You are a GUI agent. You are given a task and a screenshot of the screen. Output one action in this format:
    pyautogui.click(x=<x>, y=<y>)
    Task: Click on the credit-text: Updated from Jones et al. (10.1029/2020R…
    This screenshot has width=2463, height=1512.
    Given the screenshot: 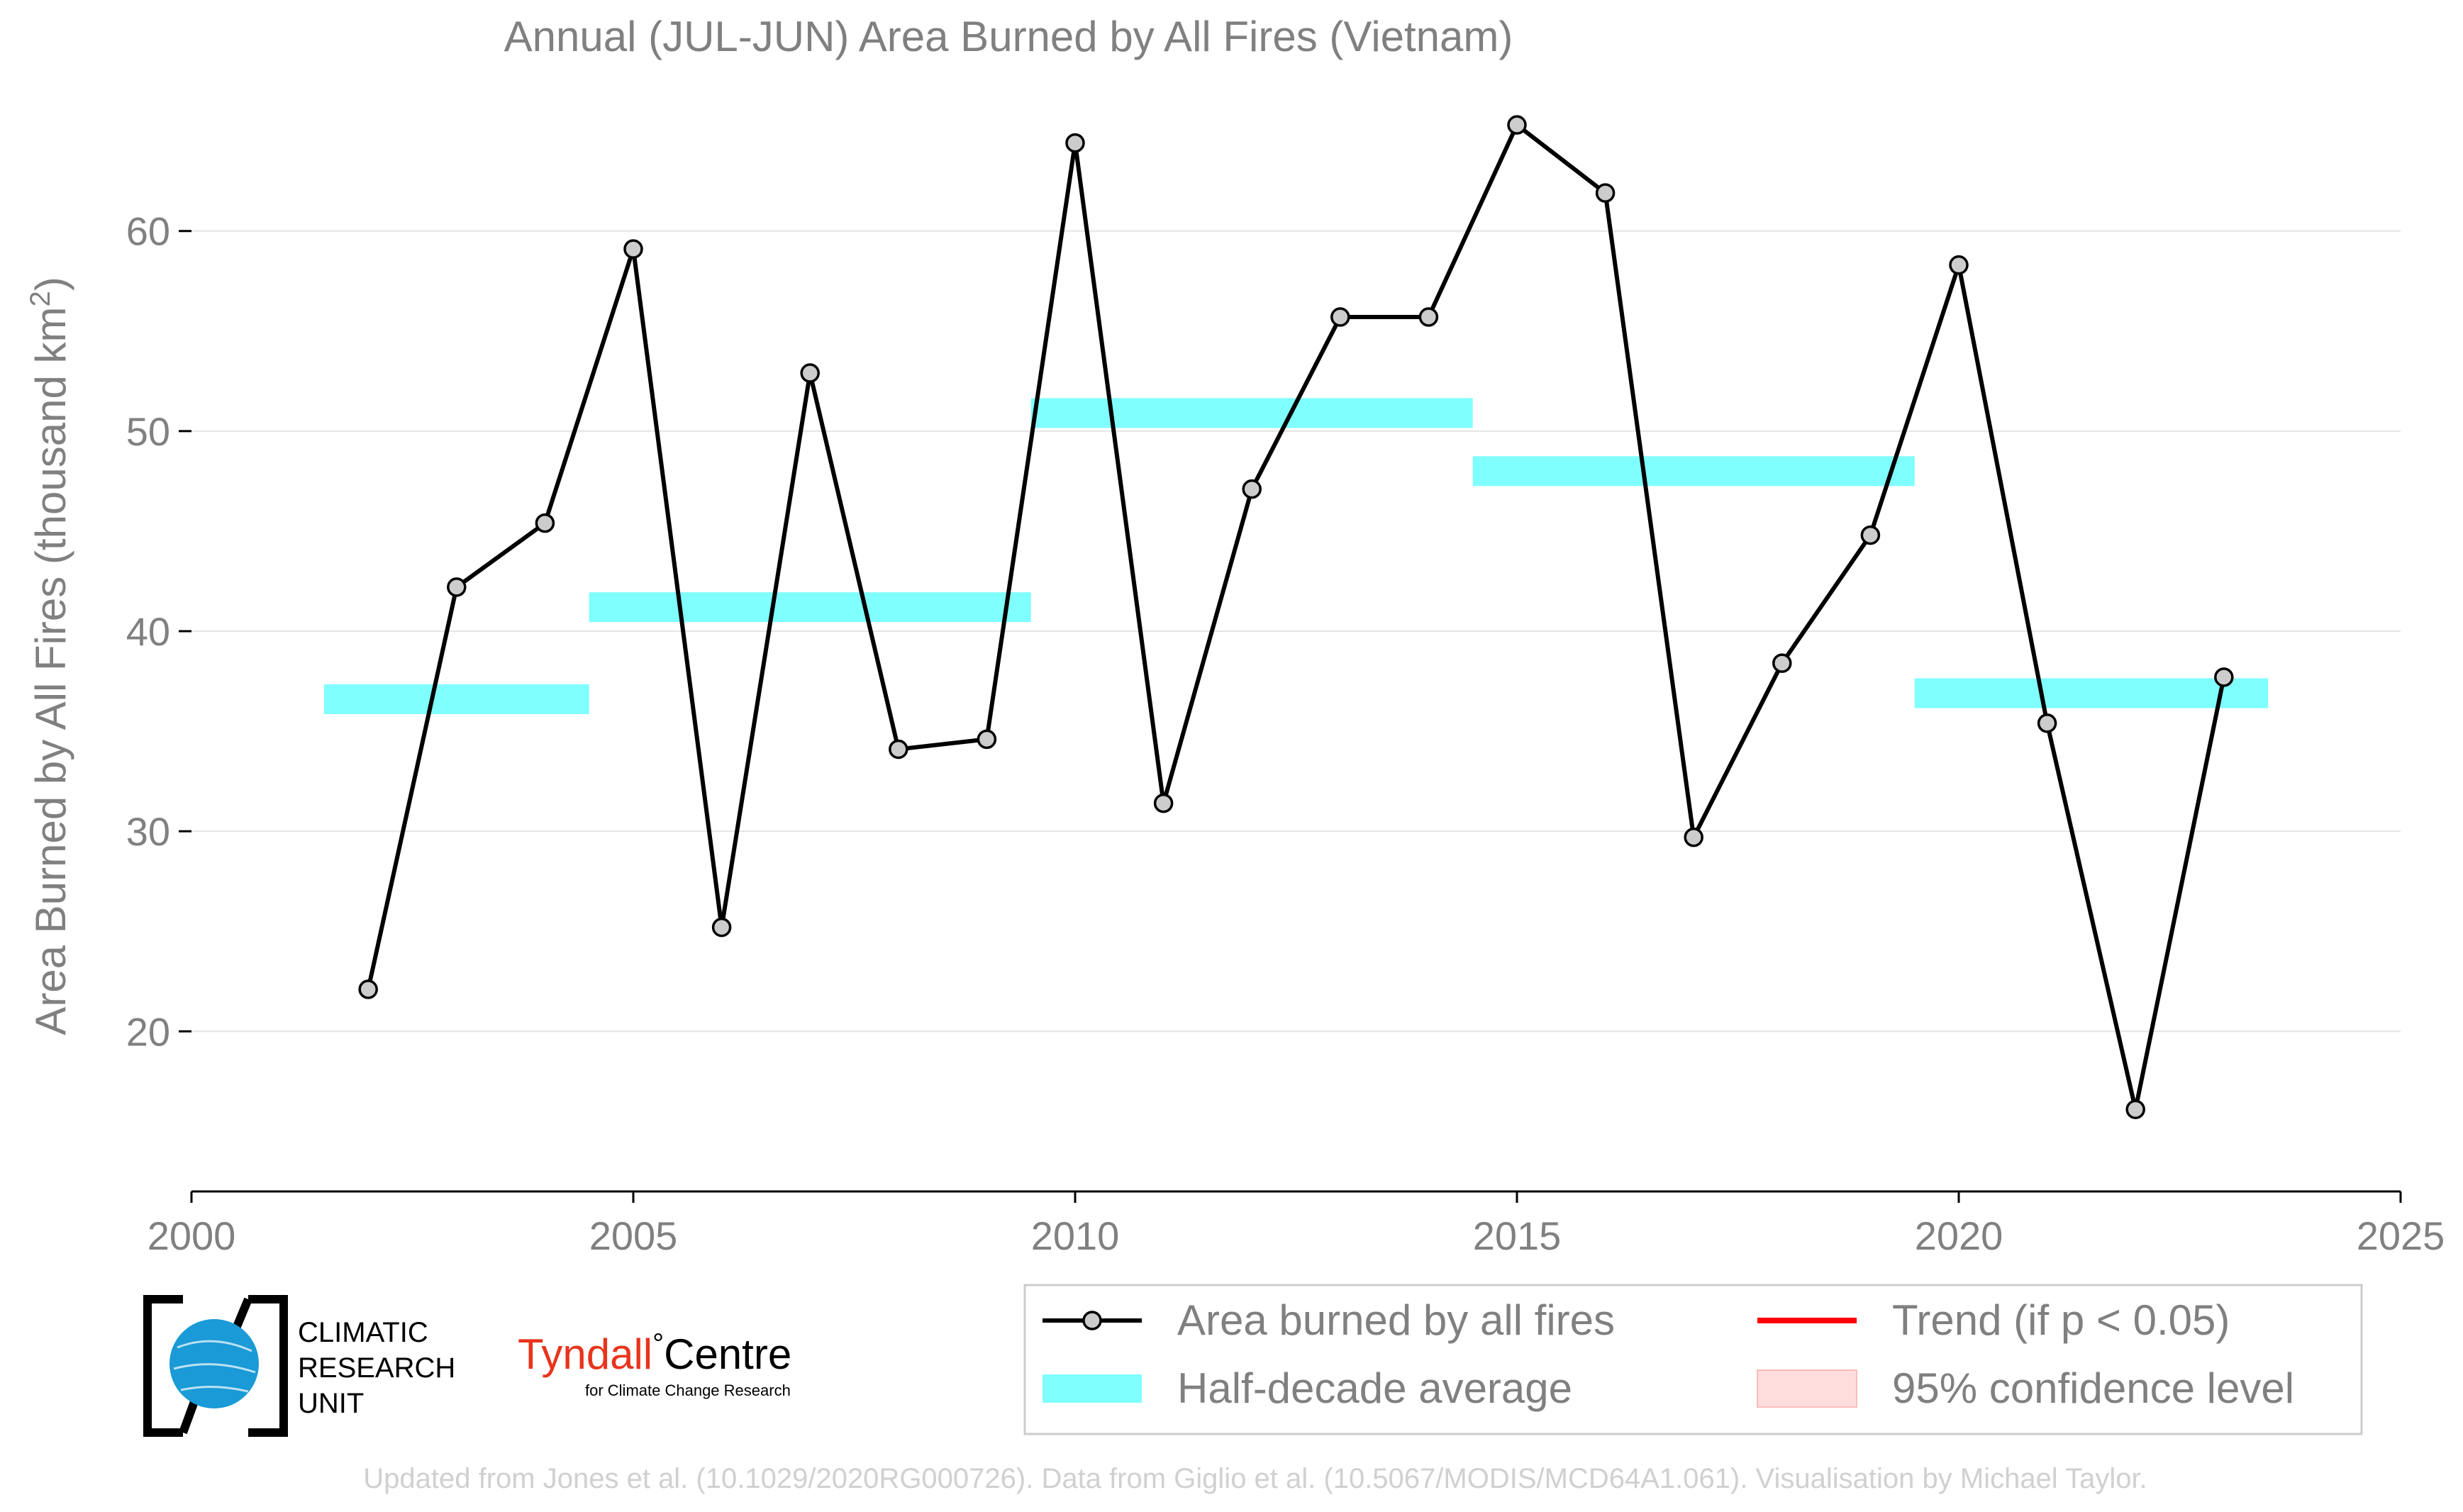 What is the action you would take?
    pyautogui.click(x=1255, y=1478)
    